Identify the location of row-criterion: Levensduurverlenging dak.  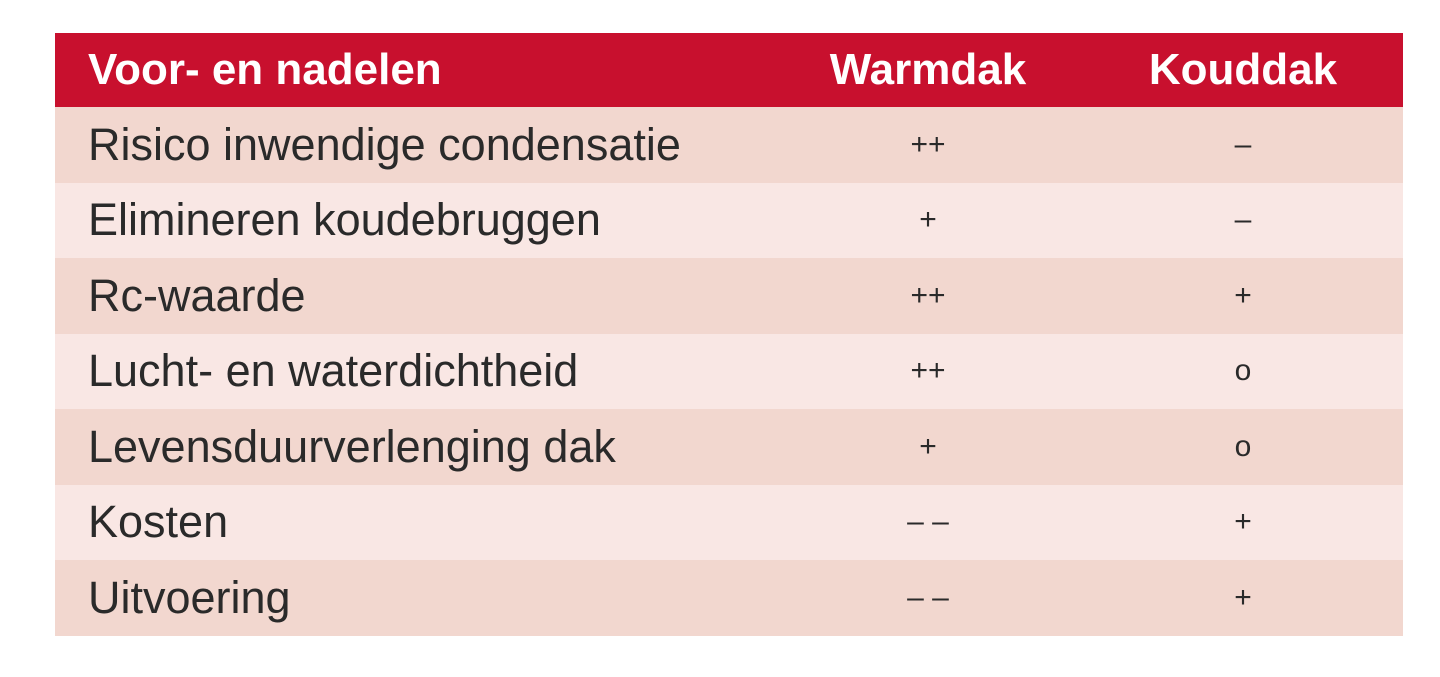
(352, 446).